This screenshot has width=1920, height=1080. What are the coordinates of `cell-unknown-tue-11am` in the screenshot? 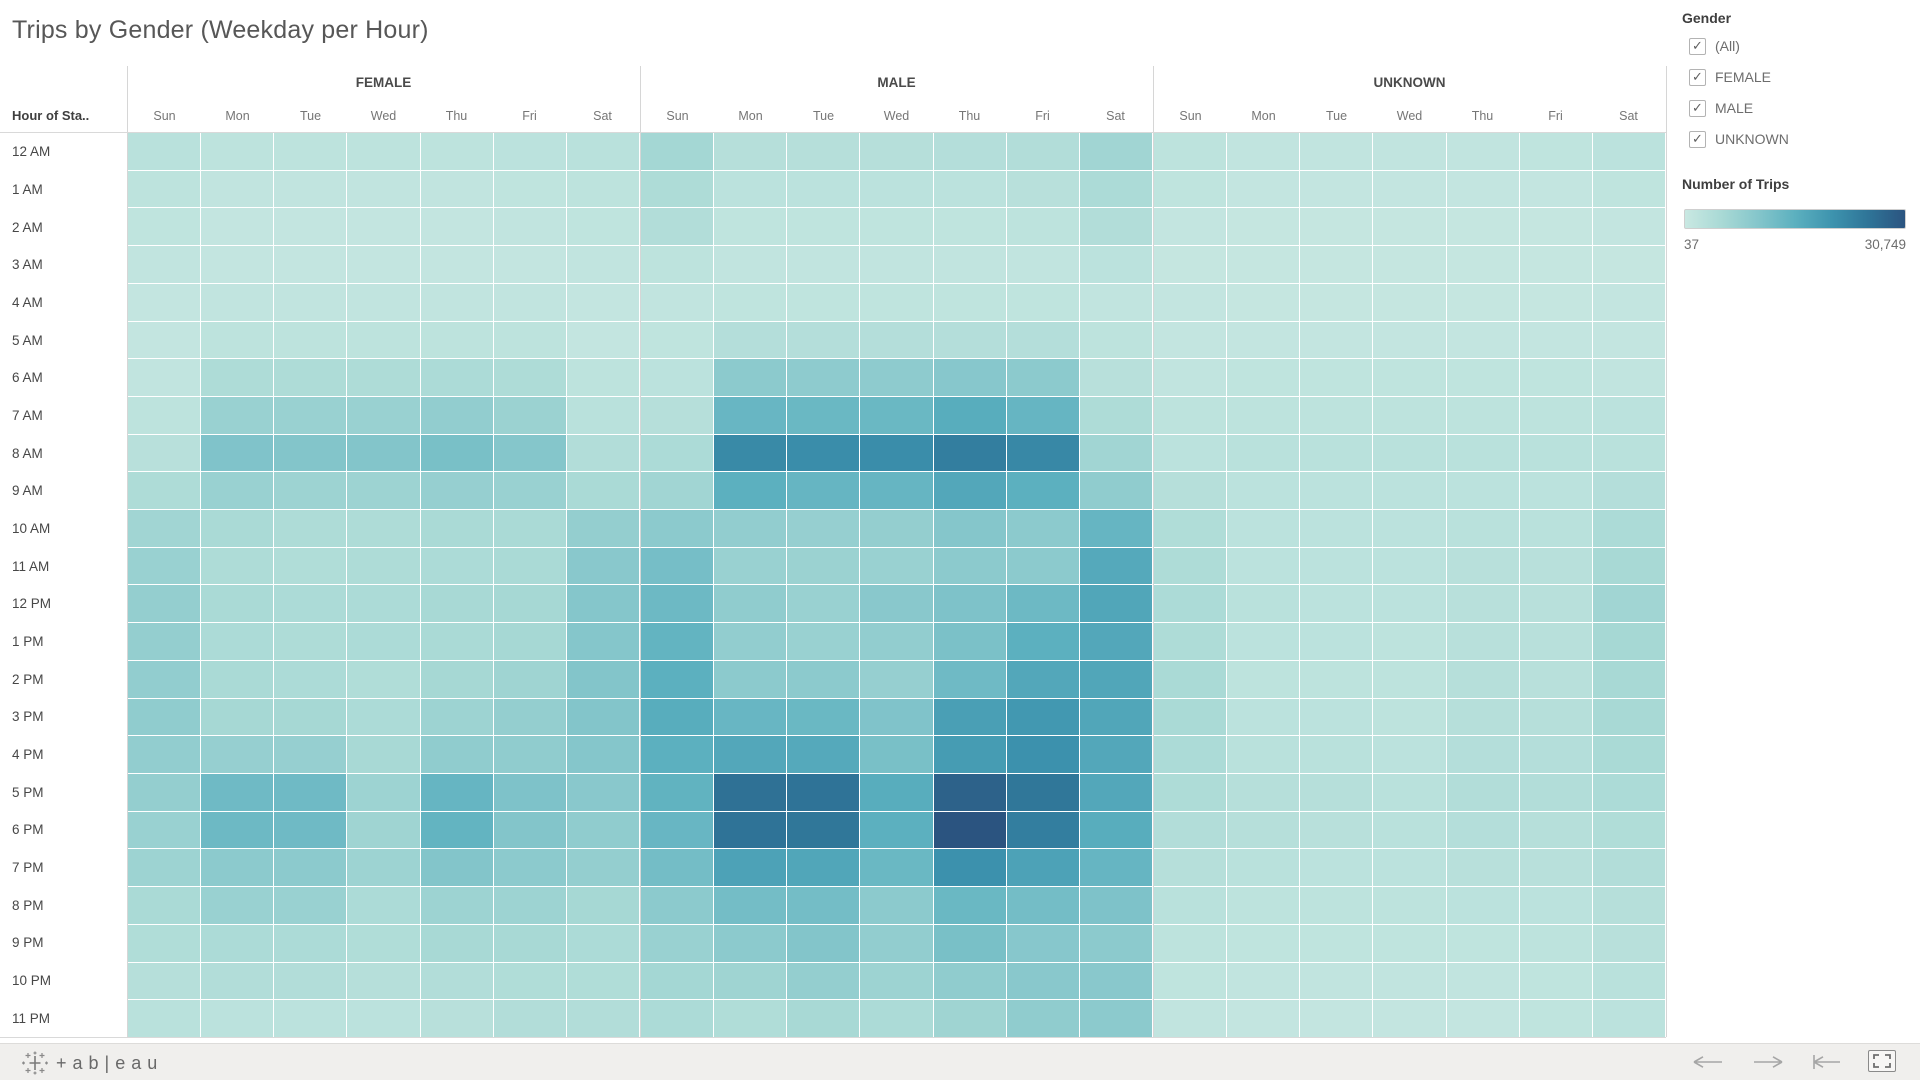 It's located at (1336, 566).